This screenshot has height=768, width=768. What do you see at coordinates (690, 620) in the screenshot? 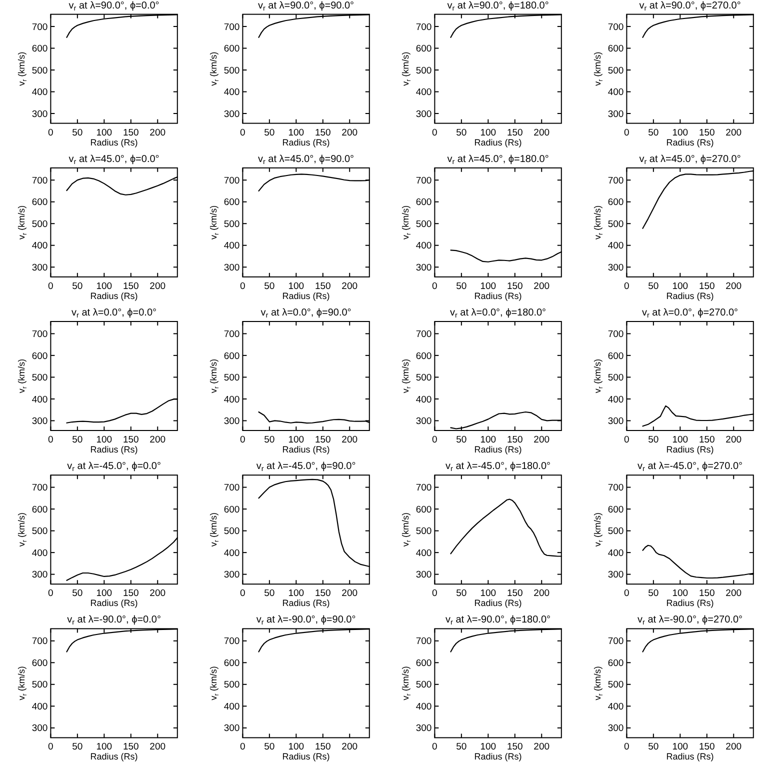
I see `chart-title: v$_{r}$ at λ=-90.0°, ϕ=270.0°` at bounding box center [690, 620].